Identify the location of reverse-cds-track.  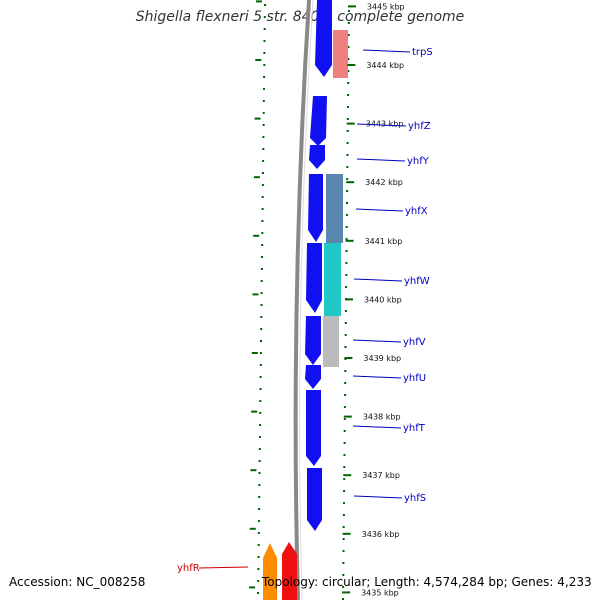
(280, 571).